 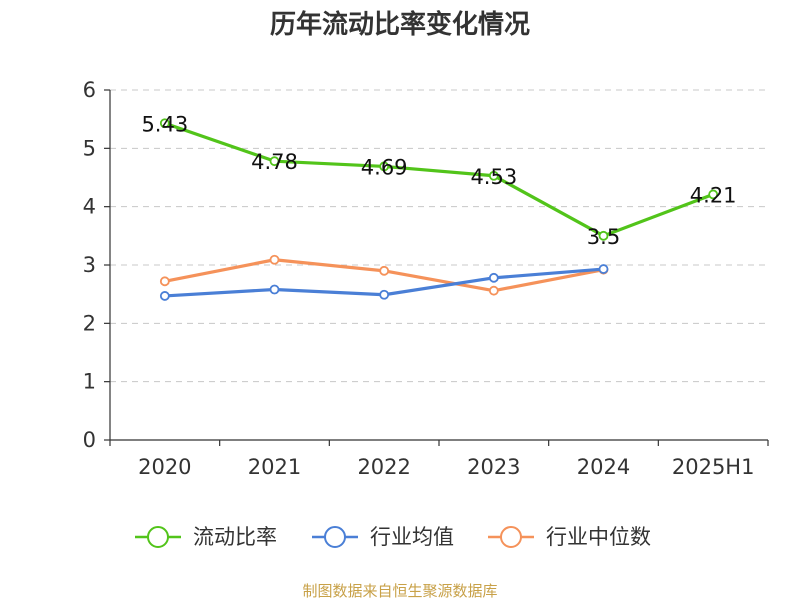 I want to click on data-label: 5.43, so click(x=164, y=124).